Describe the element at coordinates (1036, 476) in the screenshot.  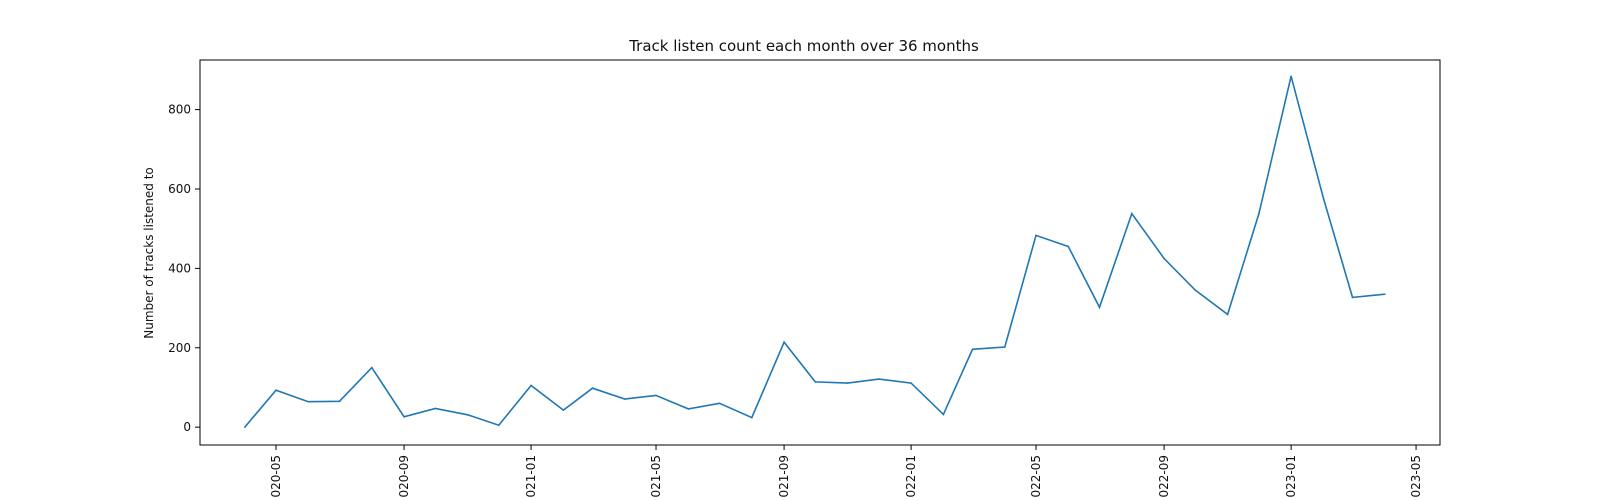
I see `x-tick-label: 022-05` at that location.